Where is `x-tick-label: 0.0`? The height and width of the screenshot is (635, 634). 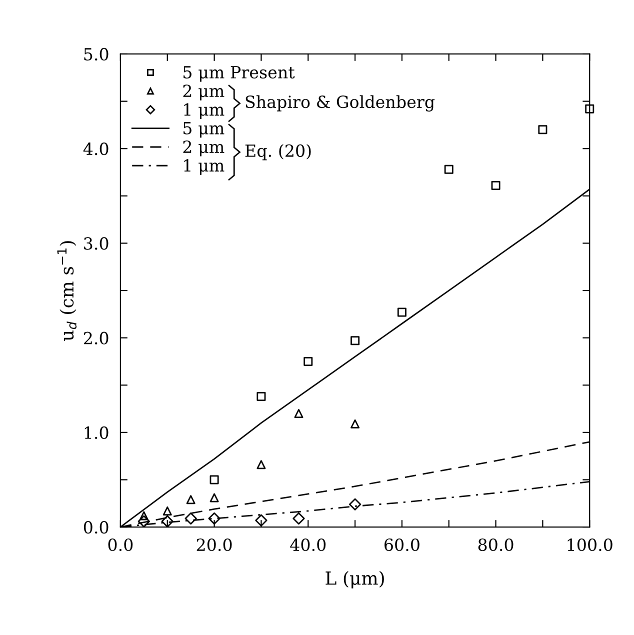
x-tick-label: 0.0 is located at coordinates (120, 545).